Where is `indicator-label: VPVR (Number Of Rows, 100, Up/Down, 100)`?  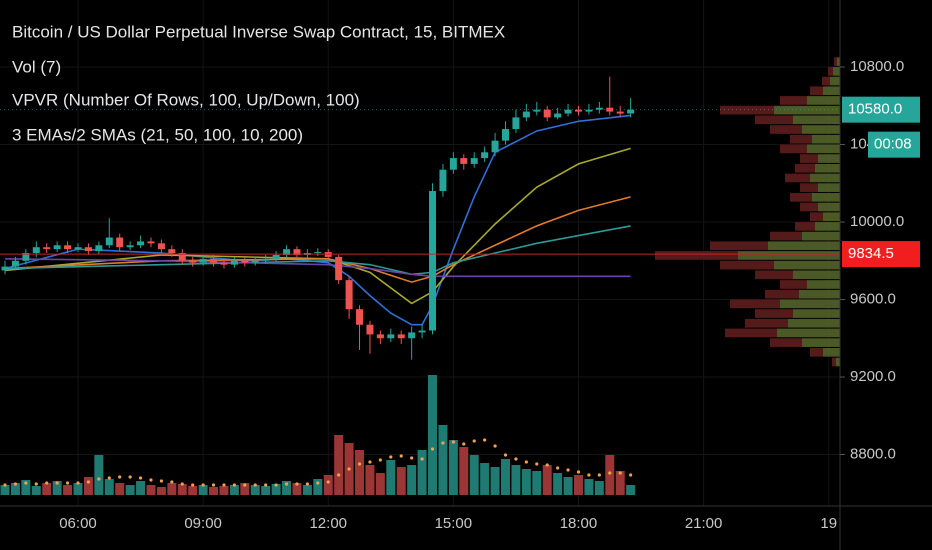 indicator-label: VPVR (Number Of Rows, 100, Up/Down, 100) is located at coordinates (186, 99).